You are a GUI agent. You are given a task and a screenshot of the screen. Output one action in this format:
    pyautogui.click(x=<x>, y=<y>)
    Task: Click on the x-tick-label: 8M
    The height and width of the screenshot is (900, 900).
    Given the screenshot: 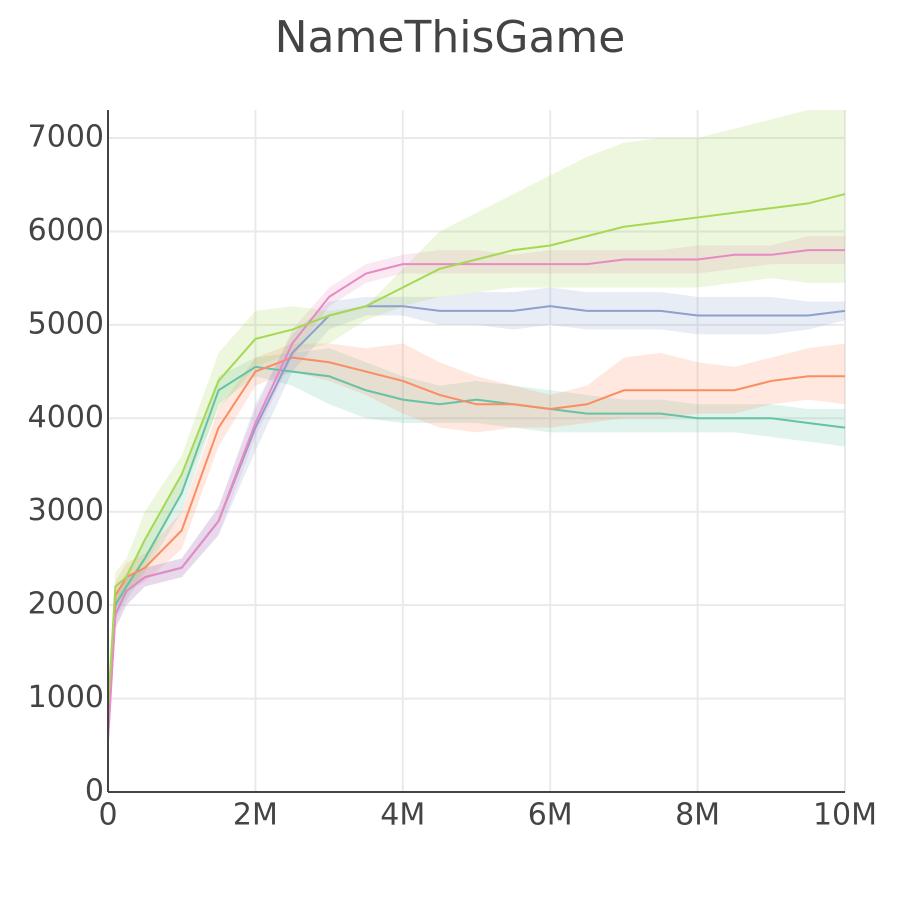 What is the action you would take?
    pyautogui.click(x=697, y=815)
    